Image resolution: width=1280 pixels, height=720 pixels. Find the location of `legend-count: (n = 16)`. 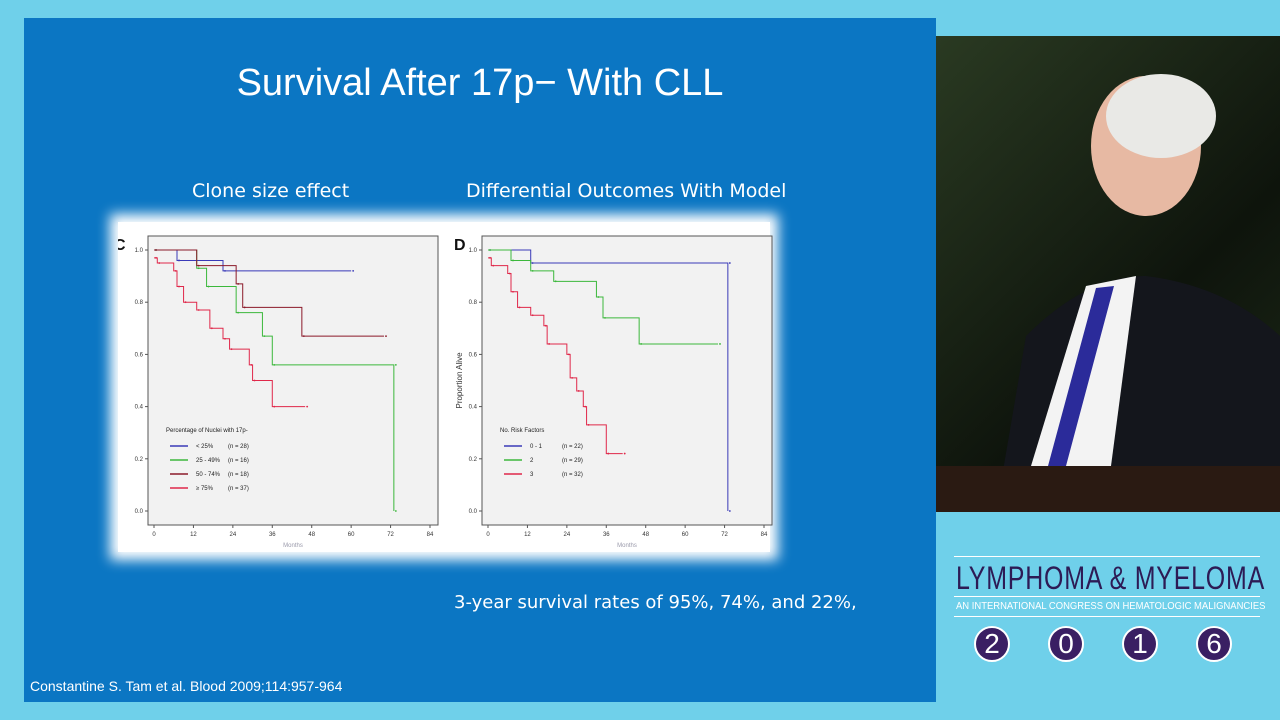

legend-count: (n = 16) is located at coordinates (238, 461).